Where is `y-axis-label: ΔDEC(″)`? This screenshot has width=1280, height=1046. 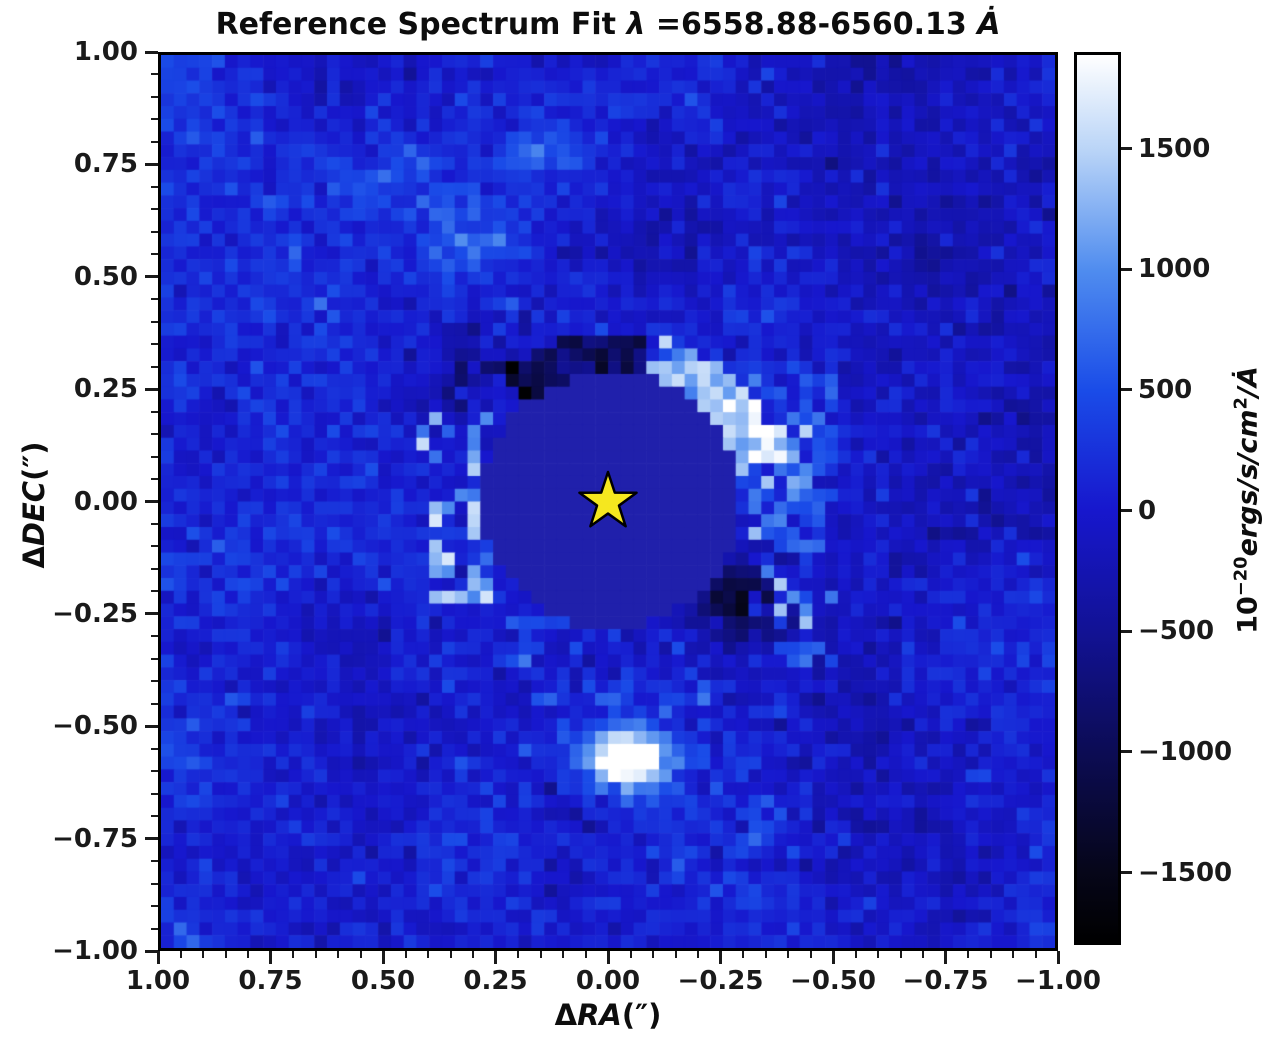
y-axis-label: ΔDEC(″) is located at coordinates (34, 504).